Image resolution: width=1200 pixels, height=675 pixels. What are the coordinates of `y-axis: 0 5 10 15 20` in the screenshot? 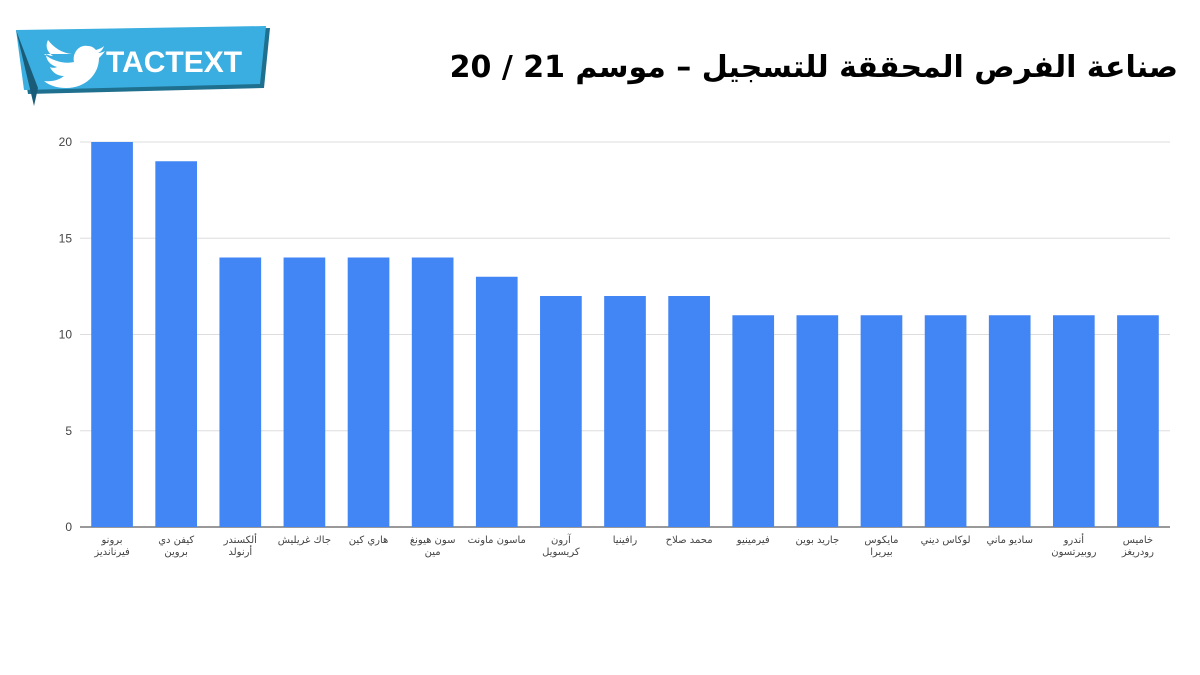 It's located at (66, 334).